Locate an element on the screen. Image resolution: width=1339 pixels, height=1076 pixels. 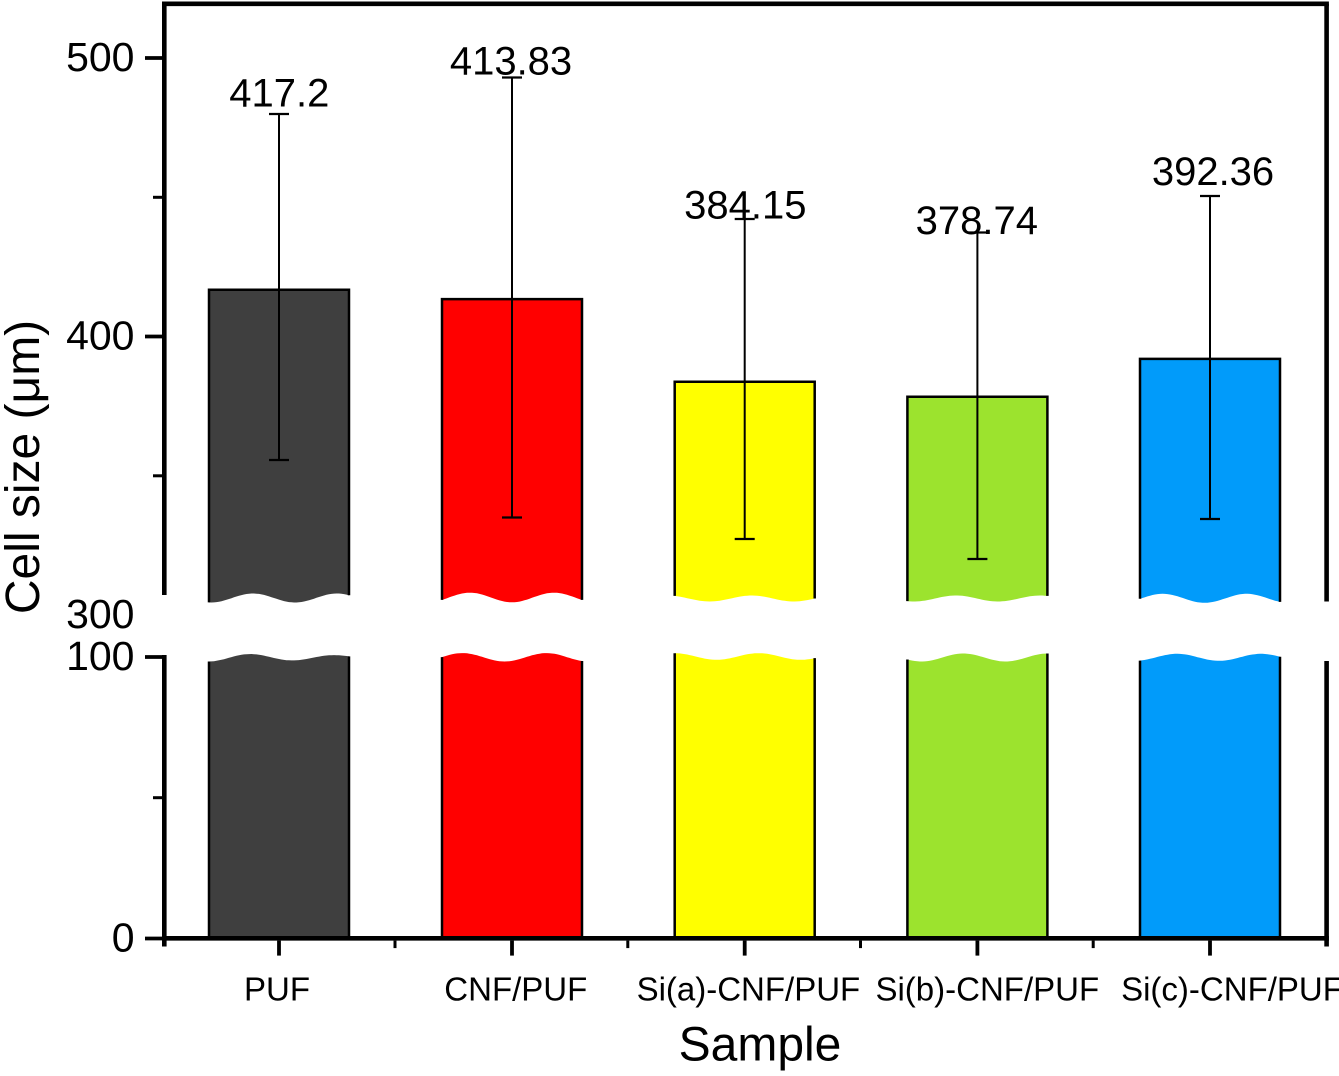
svg-text: Si(b)-CNF/PUF is located at coordinates (987, 989).